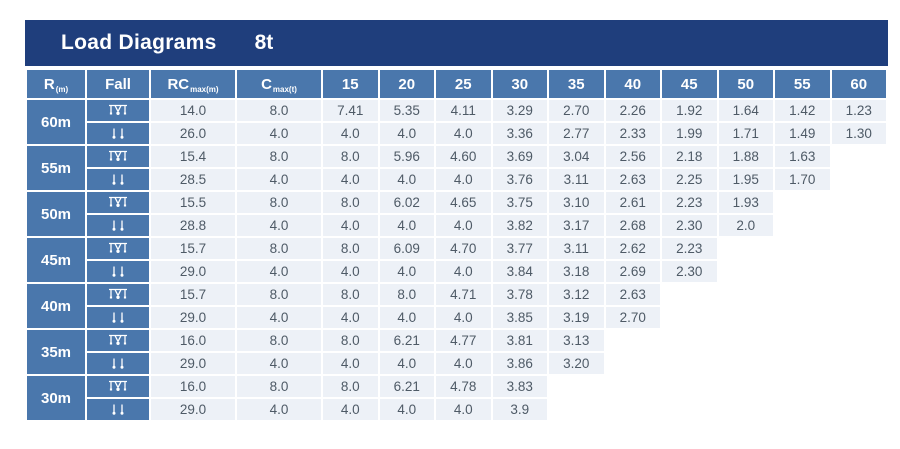 Image resolution: width=900 pixels, height=449 pixels. Describe the element at coordinates (576, 133) in the screenshot. I see `capacity-cell-r35: 2.77` at that location.